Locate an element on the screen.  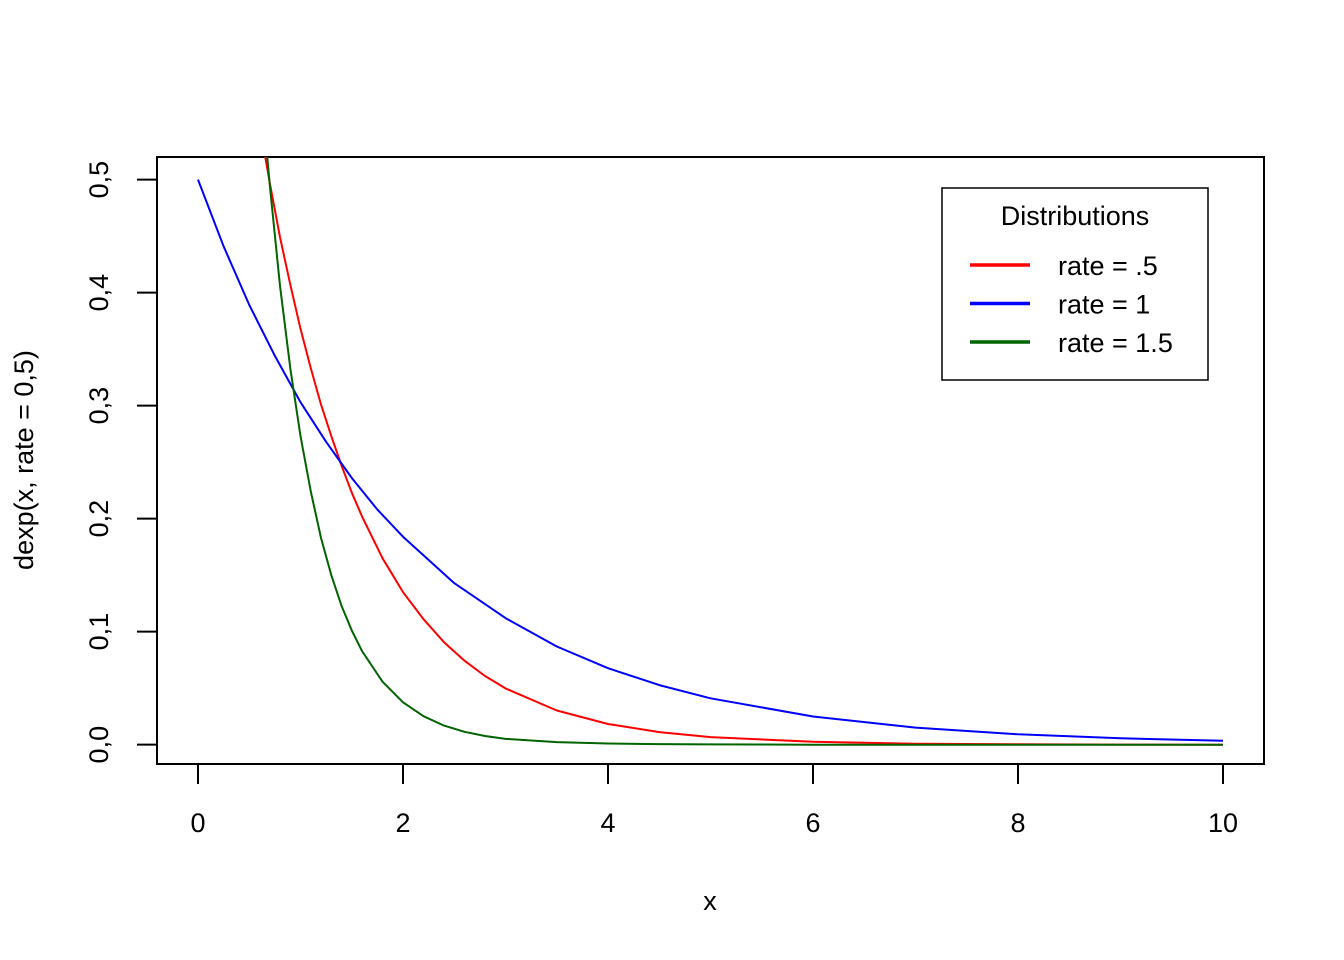
legend-box is located at coordinates (1075, 284).